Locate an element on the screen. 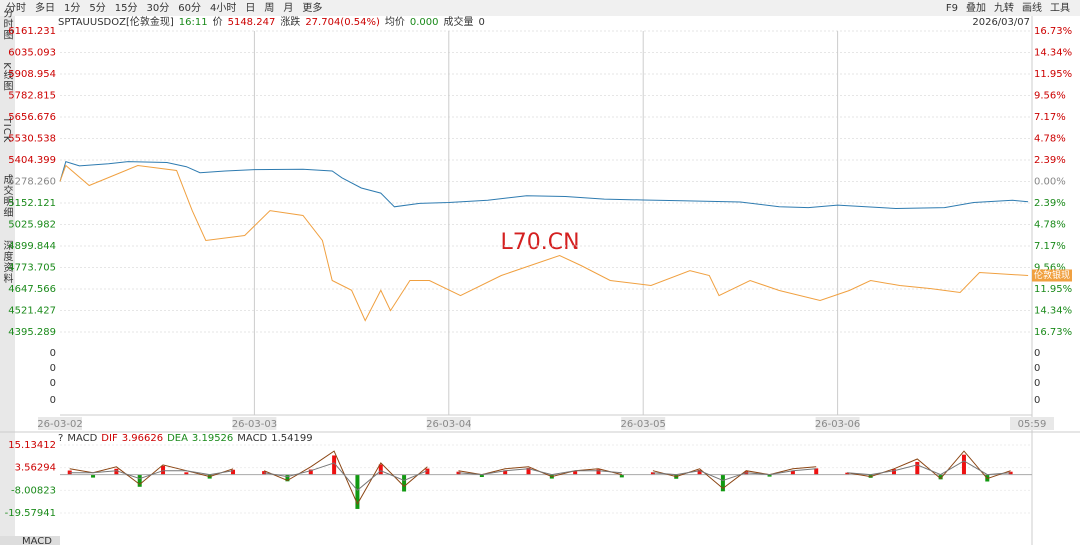 The height and width of the screenshot is (545, 1080). macd-dea: 3.19526 is located at coordinates (212, 438).